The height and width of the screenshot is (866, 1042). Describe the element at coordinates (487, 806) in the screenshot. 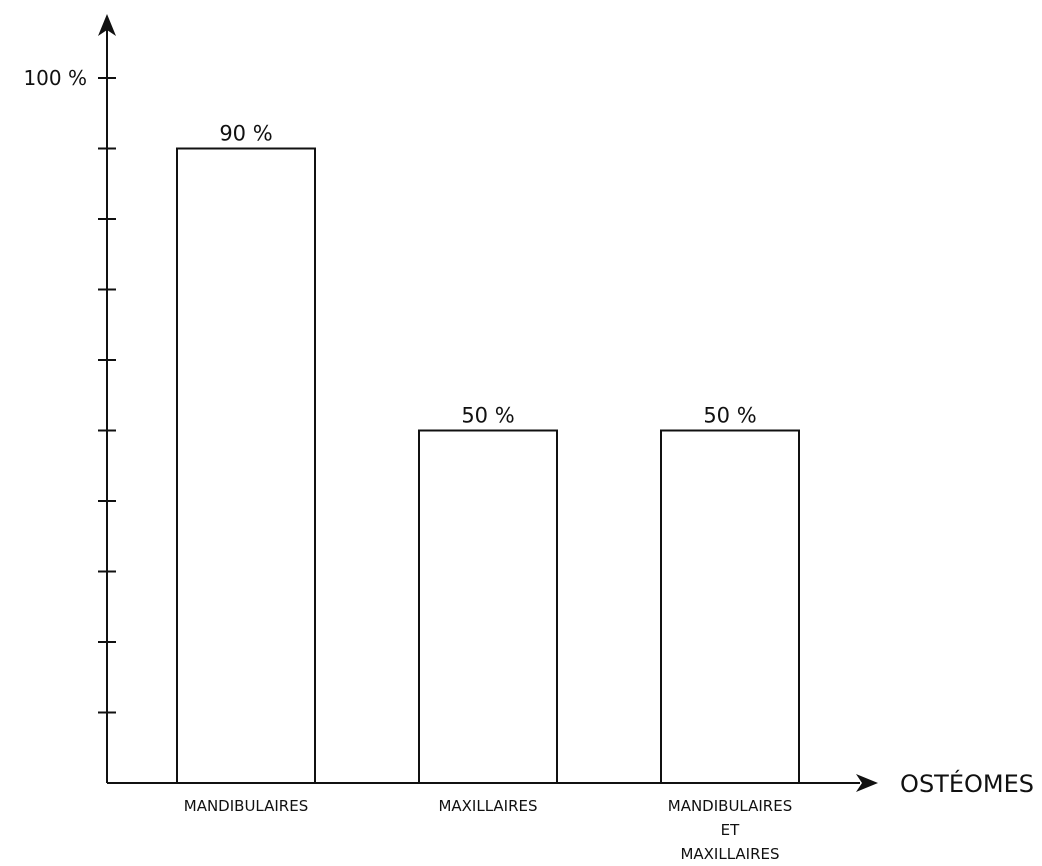

I see `category-label-2: MAXILLAIRES` at that location.